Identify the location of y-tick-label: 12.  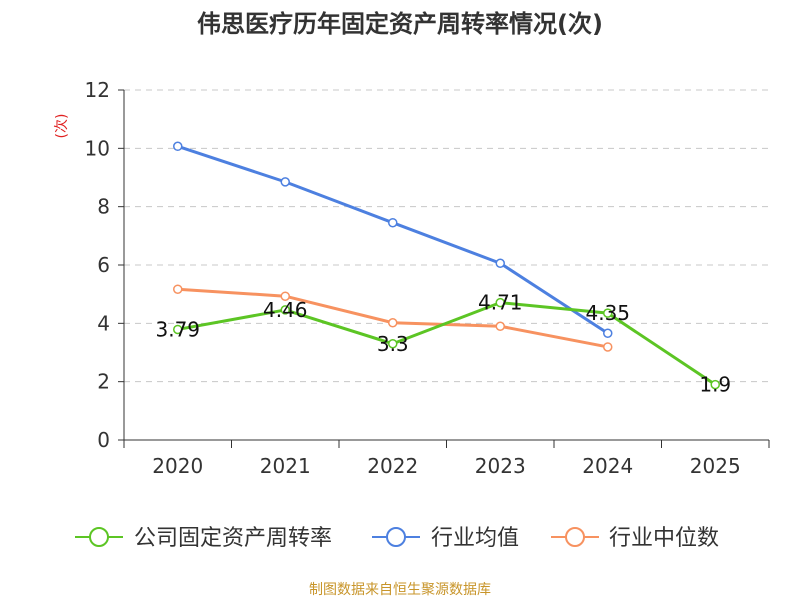
(97, 90).